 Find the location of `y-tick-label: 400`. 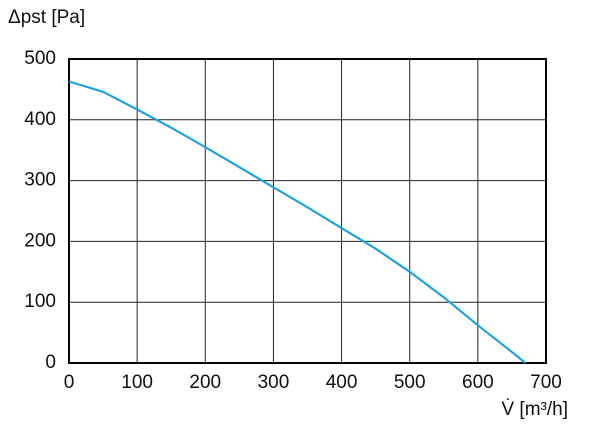

y-tick-label: 400 is located at coordinates (40, 119).